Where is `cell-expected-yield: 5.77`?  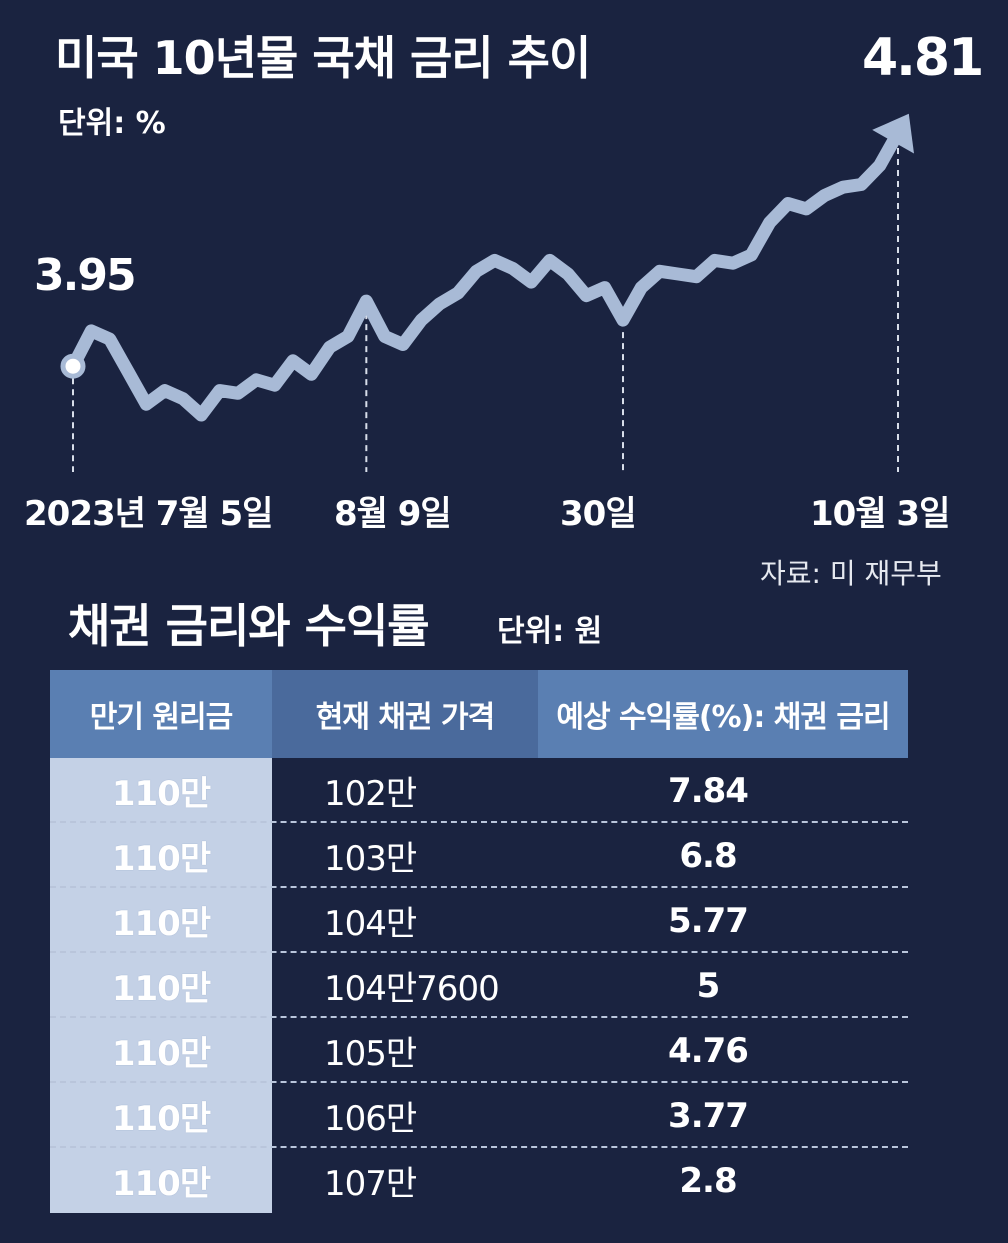
cell-expected-yield: 5.77 is located at coordinates (708, 920).